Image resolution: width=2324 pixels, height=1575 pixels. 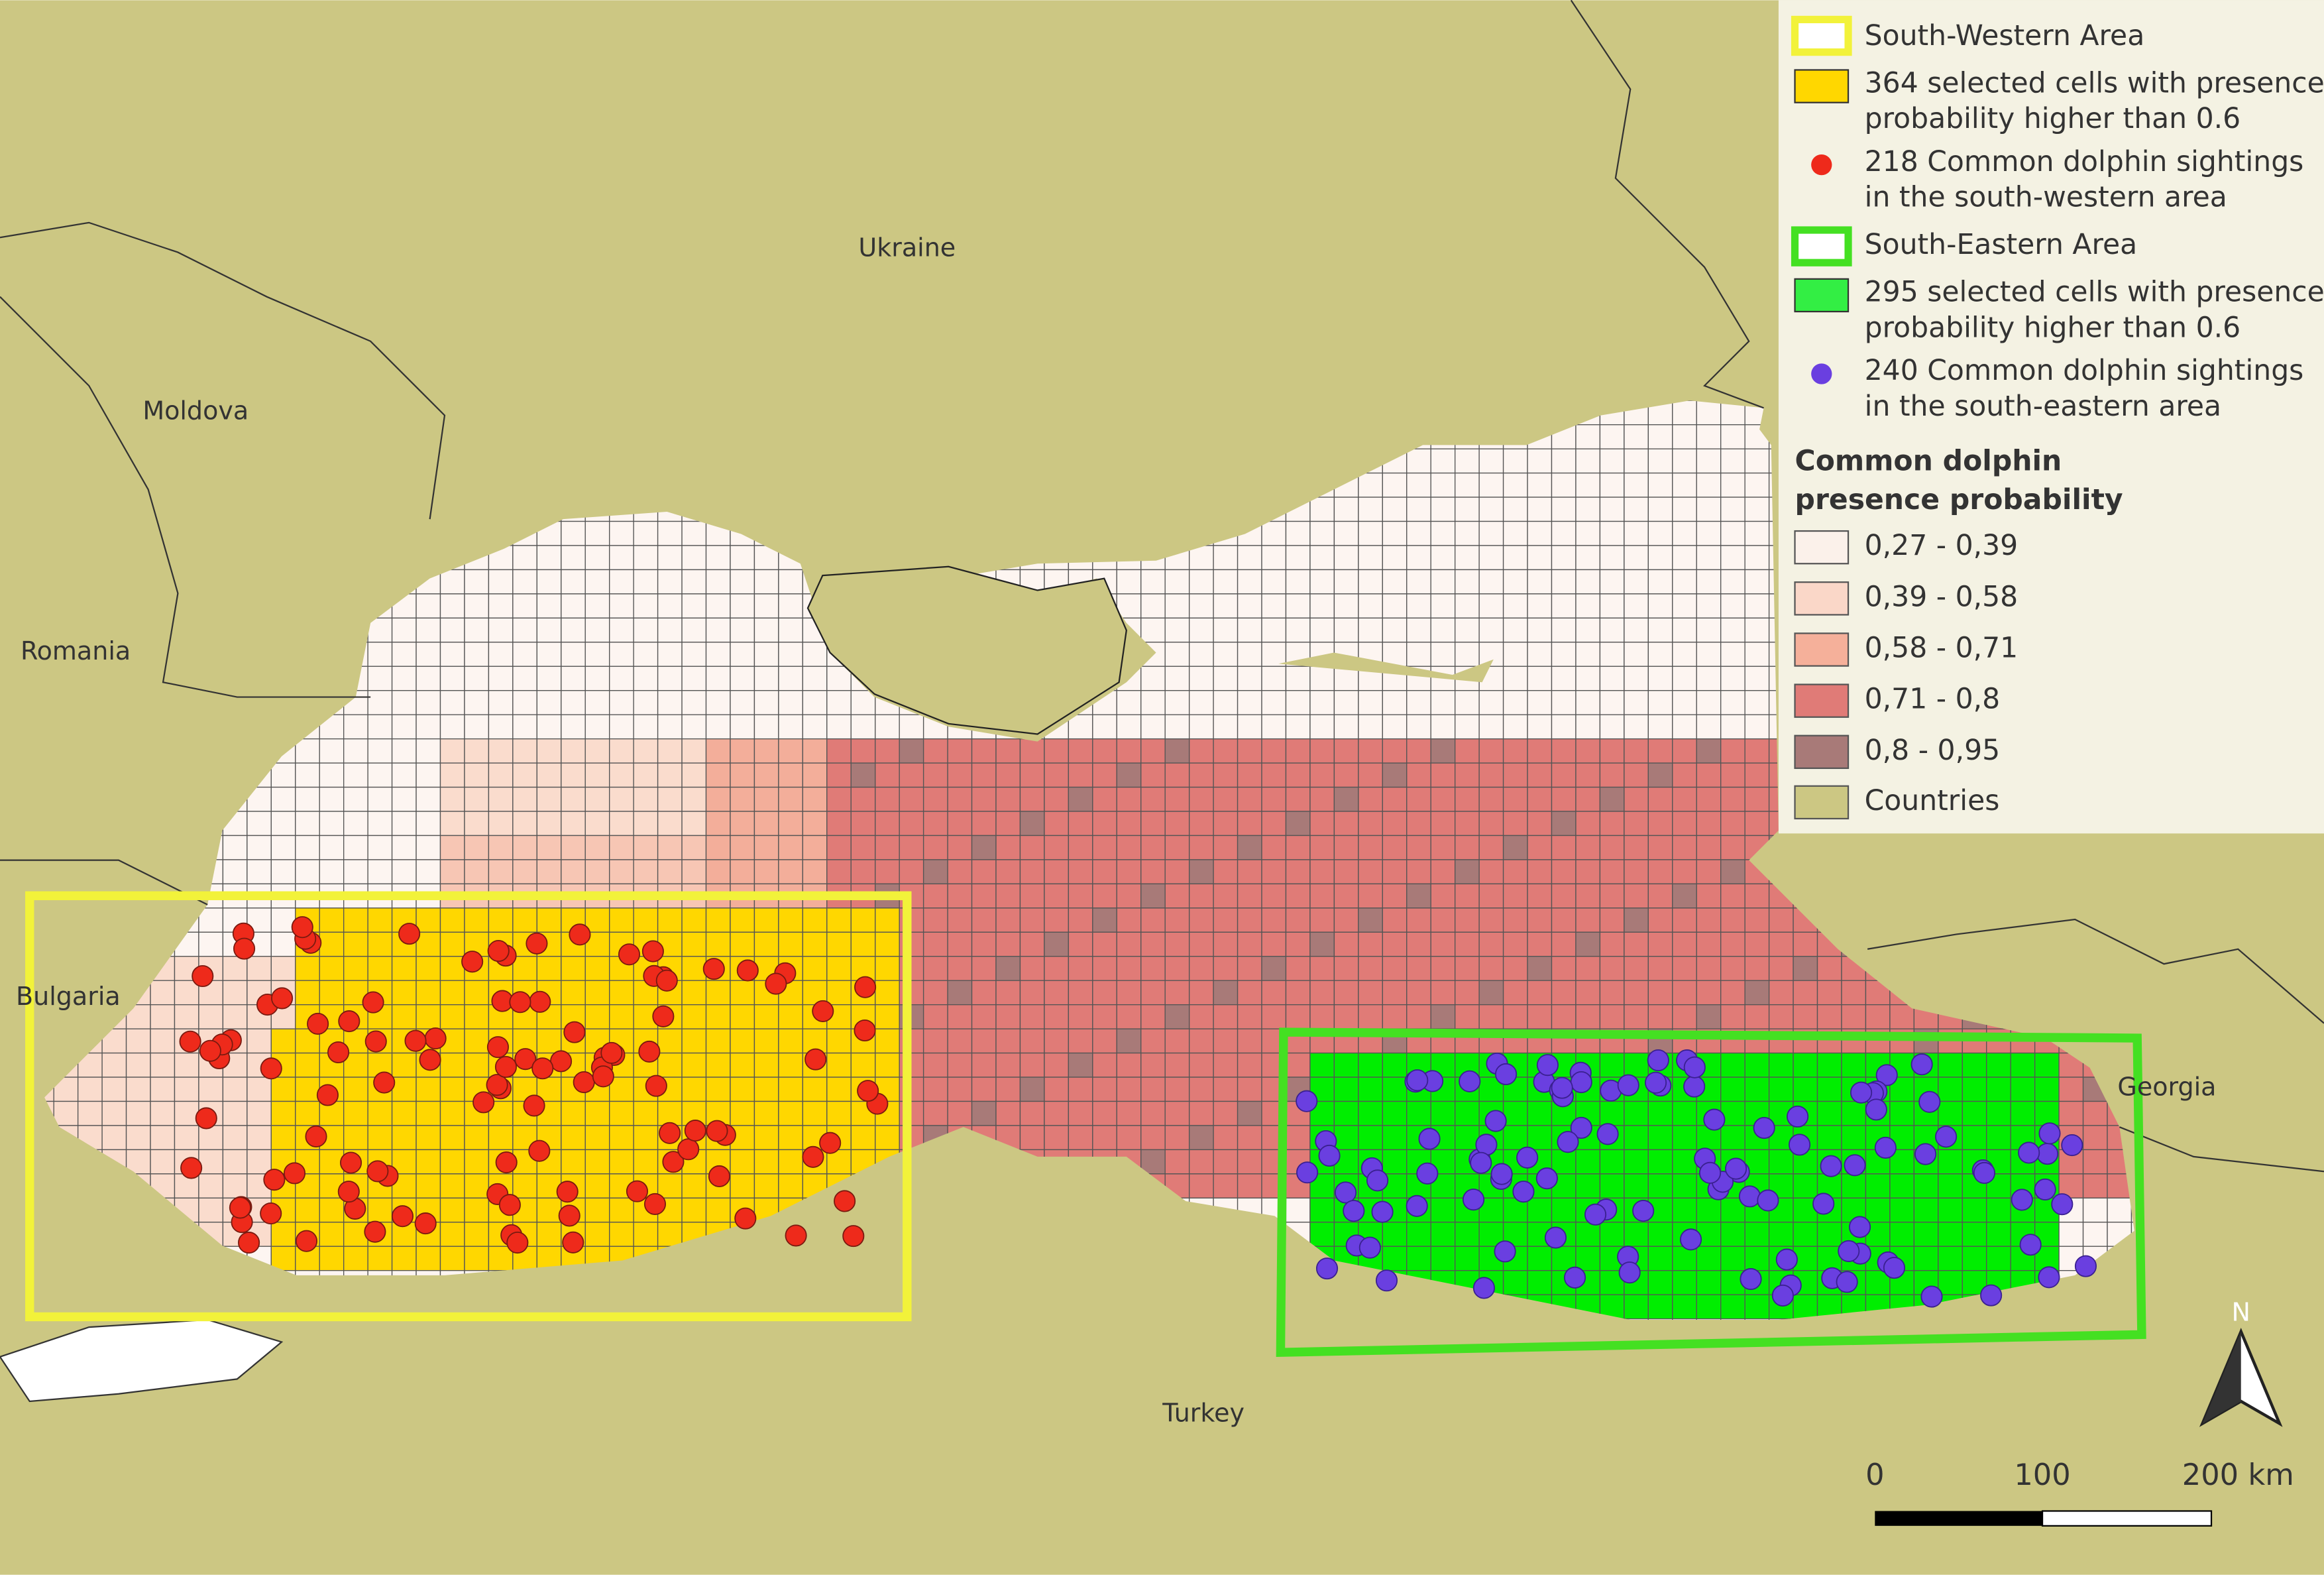 What do you see at coordinates (2166, 1087) in the screenshot?
I see `country-label: Georgia` at bounding box center [2166, 1087].